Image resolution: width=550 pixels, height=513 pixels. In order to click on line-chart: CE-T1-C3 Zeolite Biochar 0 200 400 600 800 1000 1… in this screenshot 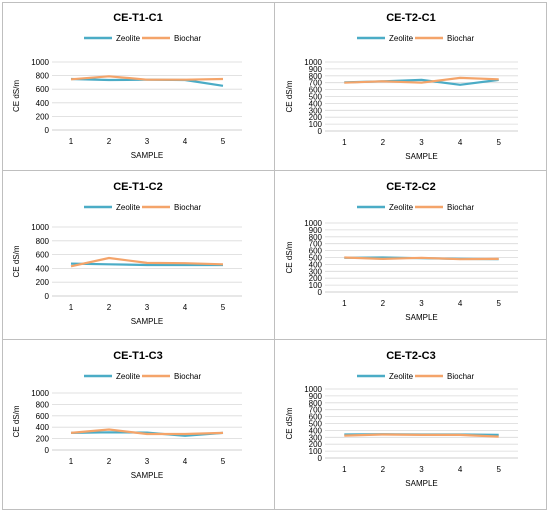, I will do `click(127, 415)`.